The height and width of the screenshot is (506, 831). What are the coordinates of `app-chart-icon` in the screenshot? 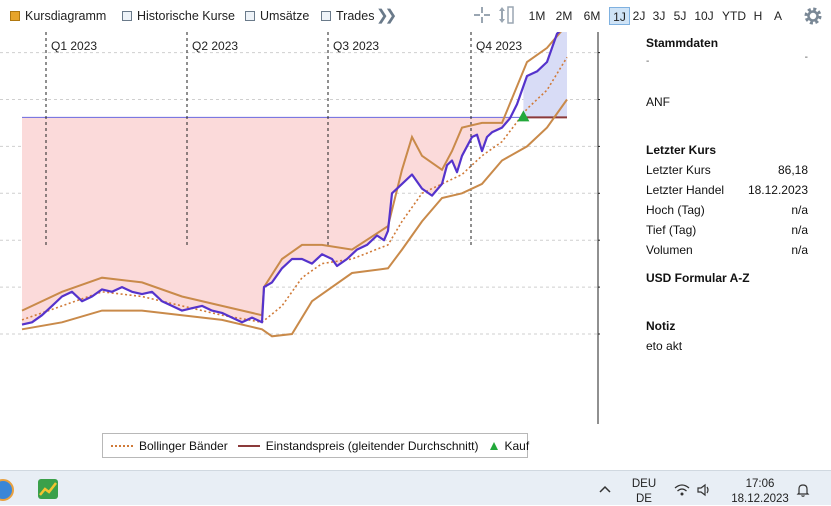 It's located at (48, 489).